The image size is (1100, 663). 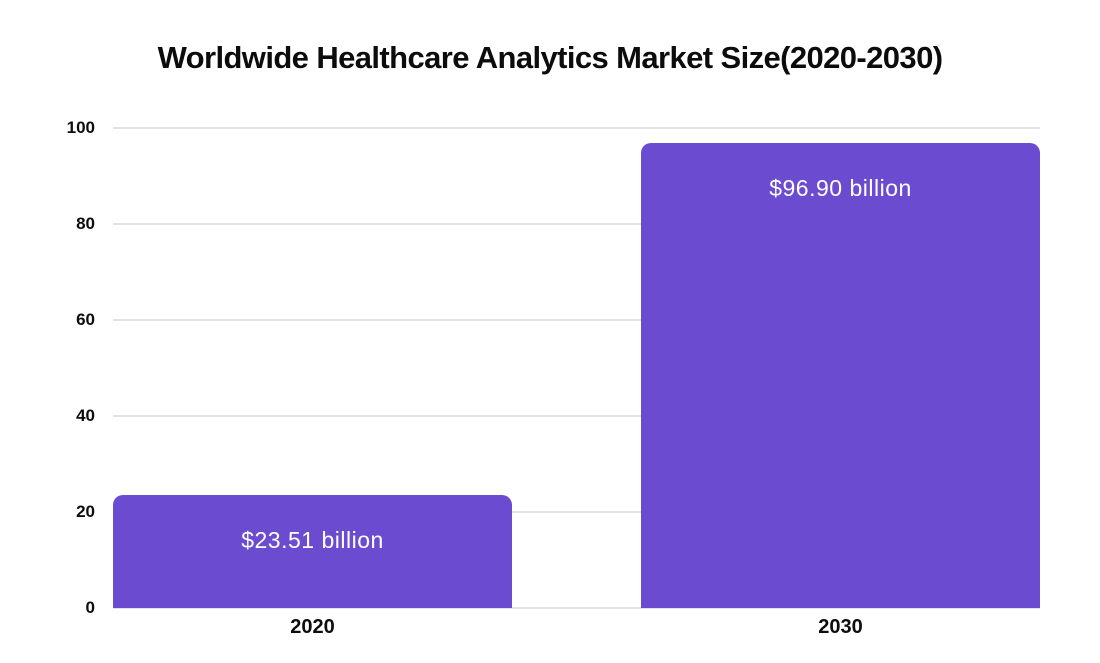 What do you see at coordinates (312, 627) in the screenshot?
I see `x-tick-label-2020: 2020` at bounding box center [312, 627].